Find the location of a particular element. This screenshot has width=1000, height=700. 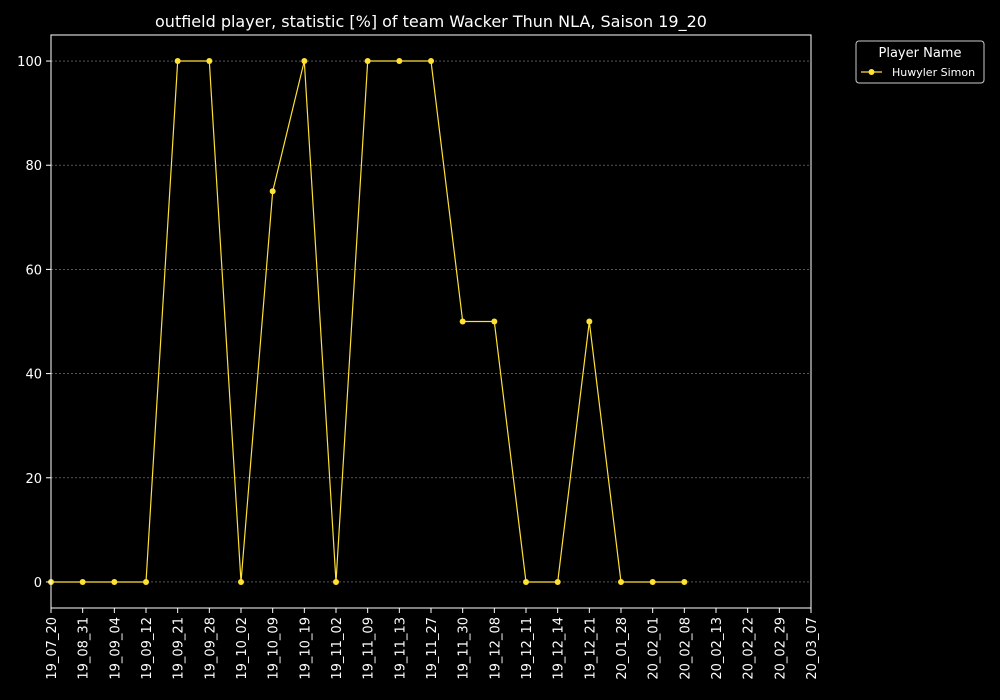

x-tick-label: 19_09_04 is located at coordinates (115, 648).